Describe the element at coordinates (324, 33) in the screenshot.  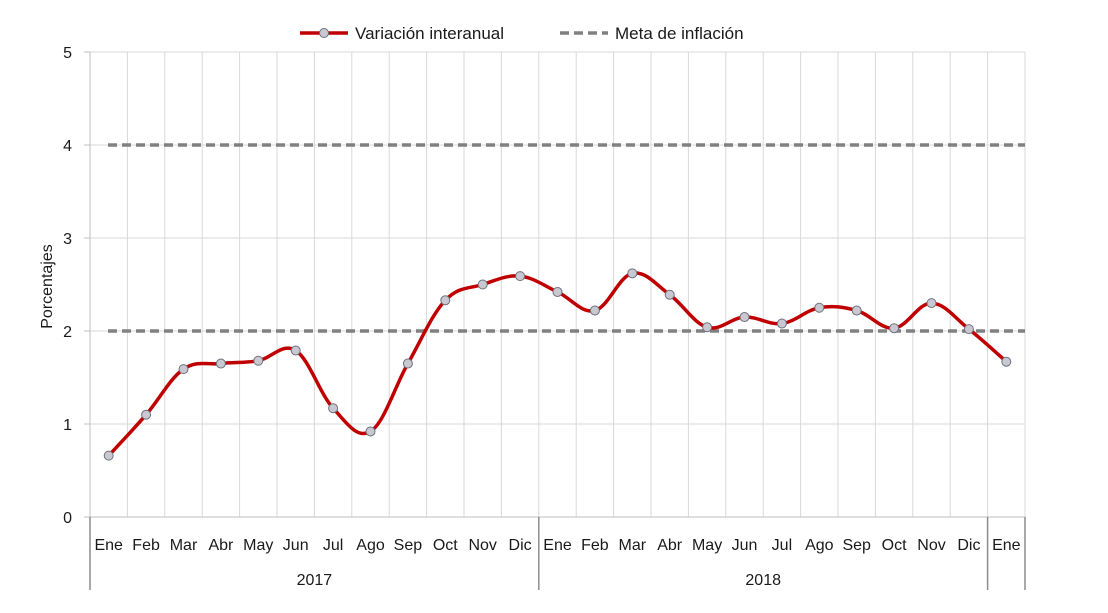
I see `legend-marker-variacion` at that location.